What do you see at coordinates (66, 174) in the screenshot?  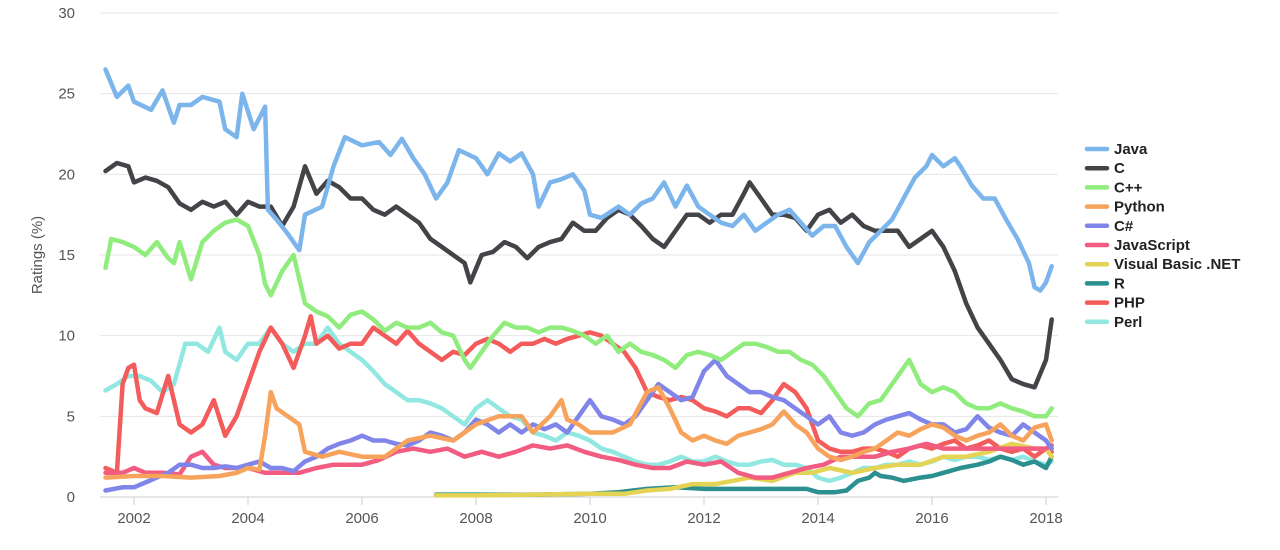 I see `y-tick-label-20: 20` at bounding box center [66, 174].